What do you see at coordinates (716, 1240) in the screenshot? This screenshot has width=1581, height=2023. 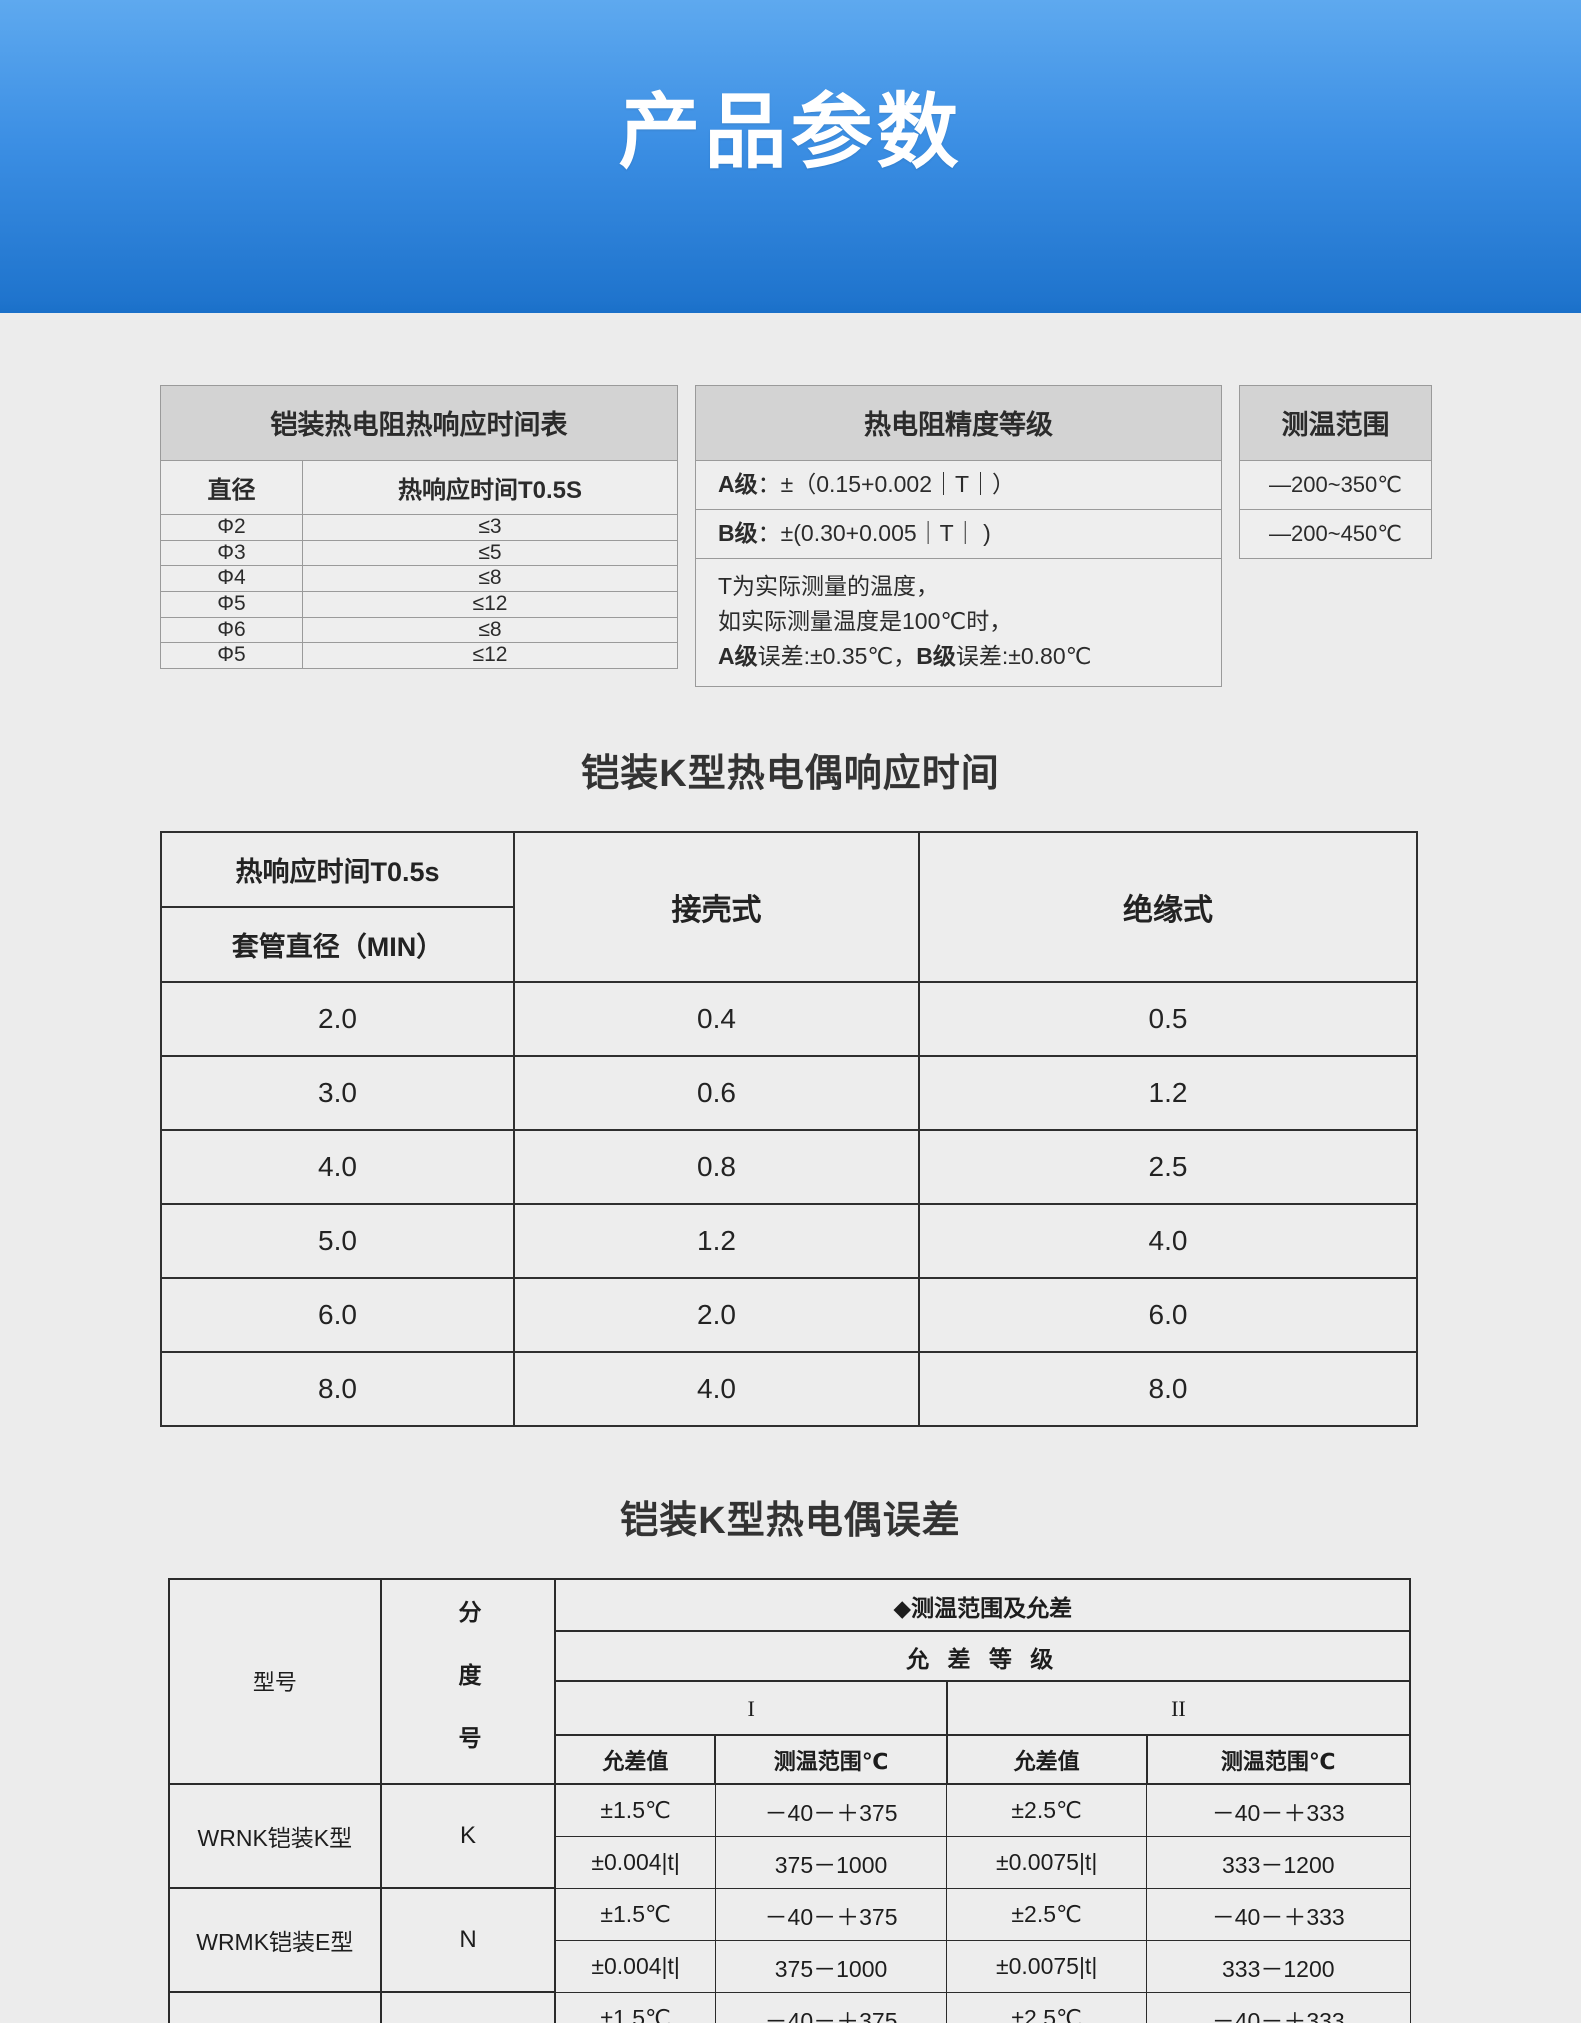 I see `cell-shell: 1.2` at bounding box center [716, 1240].